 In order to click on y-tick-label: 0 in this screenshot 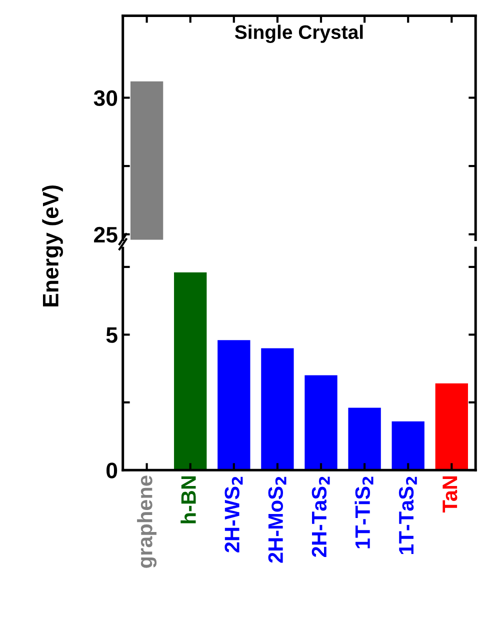, I will do `click(112, 470)`.